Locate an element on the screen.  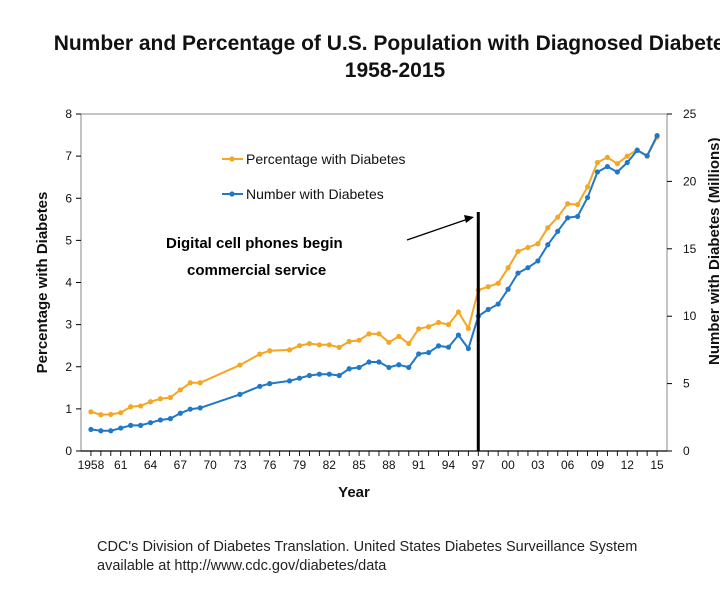
x-tick-label: 94 is located at coordinates (449, 465).